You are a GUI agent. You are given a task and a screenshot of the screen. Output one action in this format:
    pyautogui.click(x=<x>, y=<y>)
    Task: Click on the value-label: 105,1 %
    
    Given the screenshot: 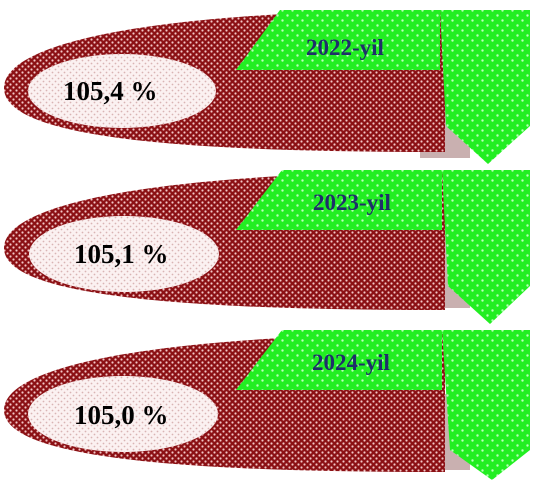 What is the action you would take?
    pyautogui.click(x=121, y=254)
    